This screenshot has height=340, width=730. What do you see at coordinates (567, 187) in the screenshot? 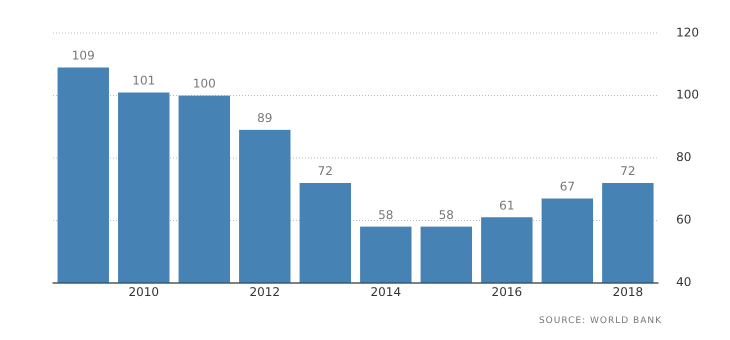
I see `data-label: 67` at bounding box center [567, 187].